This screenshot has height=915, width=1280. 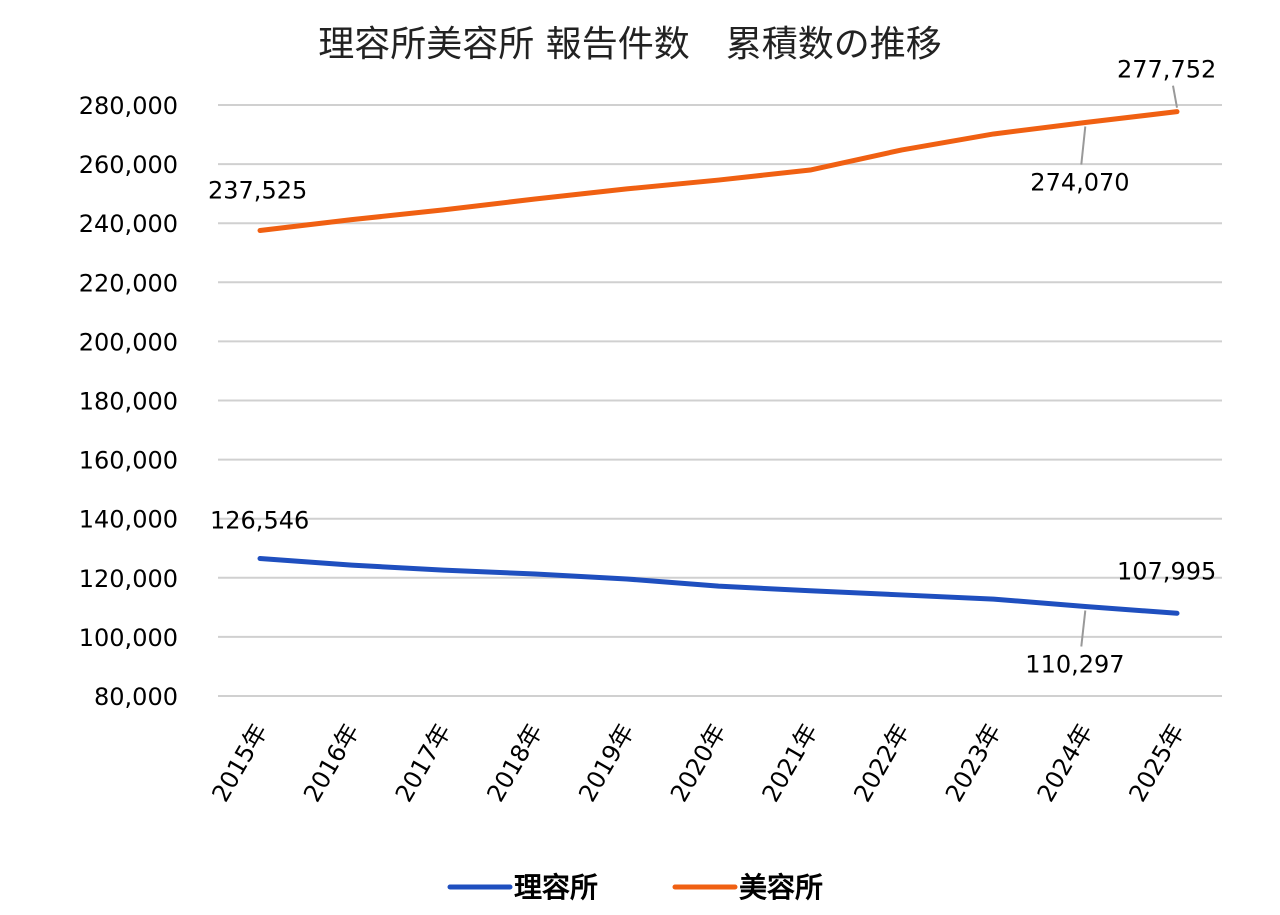 What do you see at coordinates (423, 763) in the screenshot?
I see `x-tick-label: 2017年` at bounding box center [423, 763].